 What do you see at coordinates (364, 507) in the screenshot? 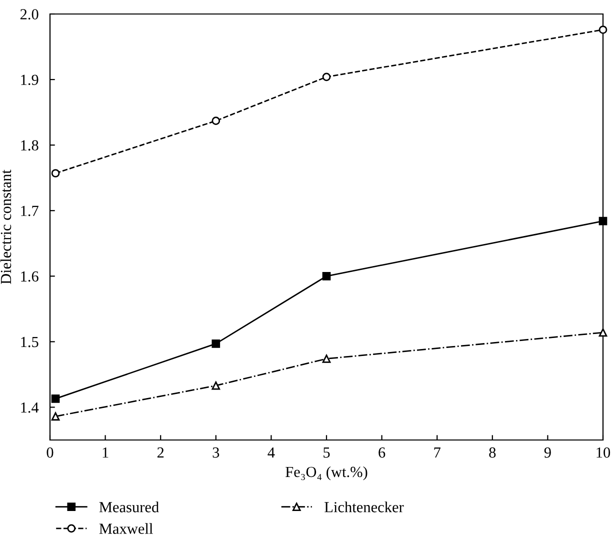
I see `legend-label: Lichtenecker` at bounding box center [364, 507].